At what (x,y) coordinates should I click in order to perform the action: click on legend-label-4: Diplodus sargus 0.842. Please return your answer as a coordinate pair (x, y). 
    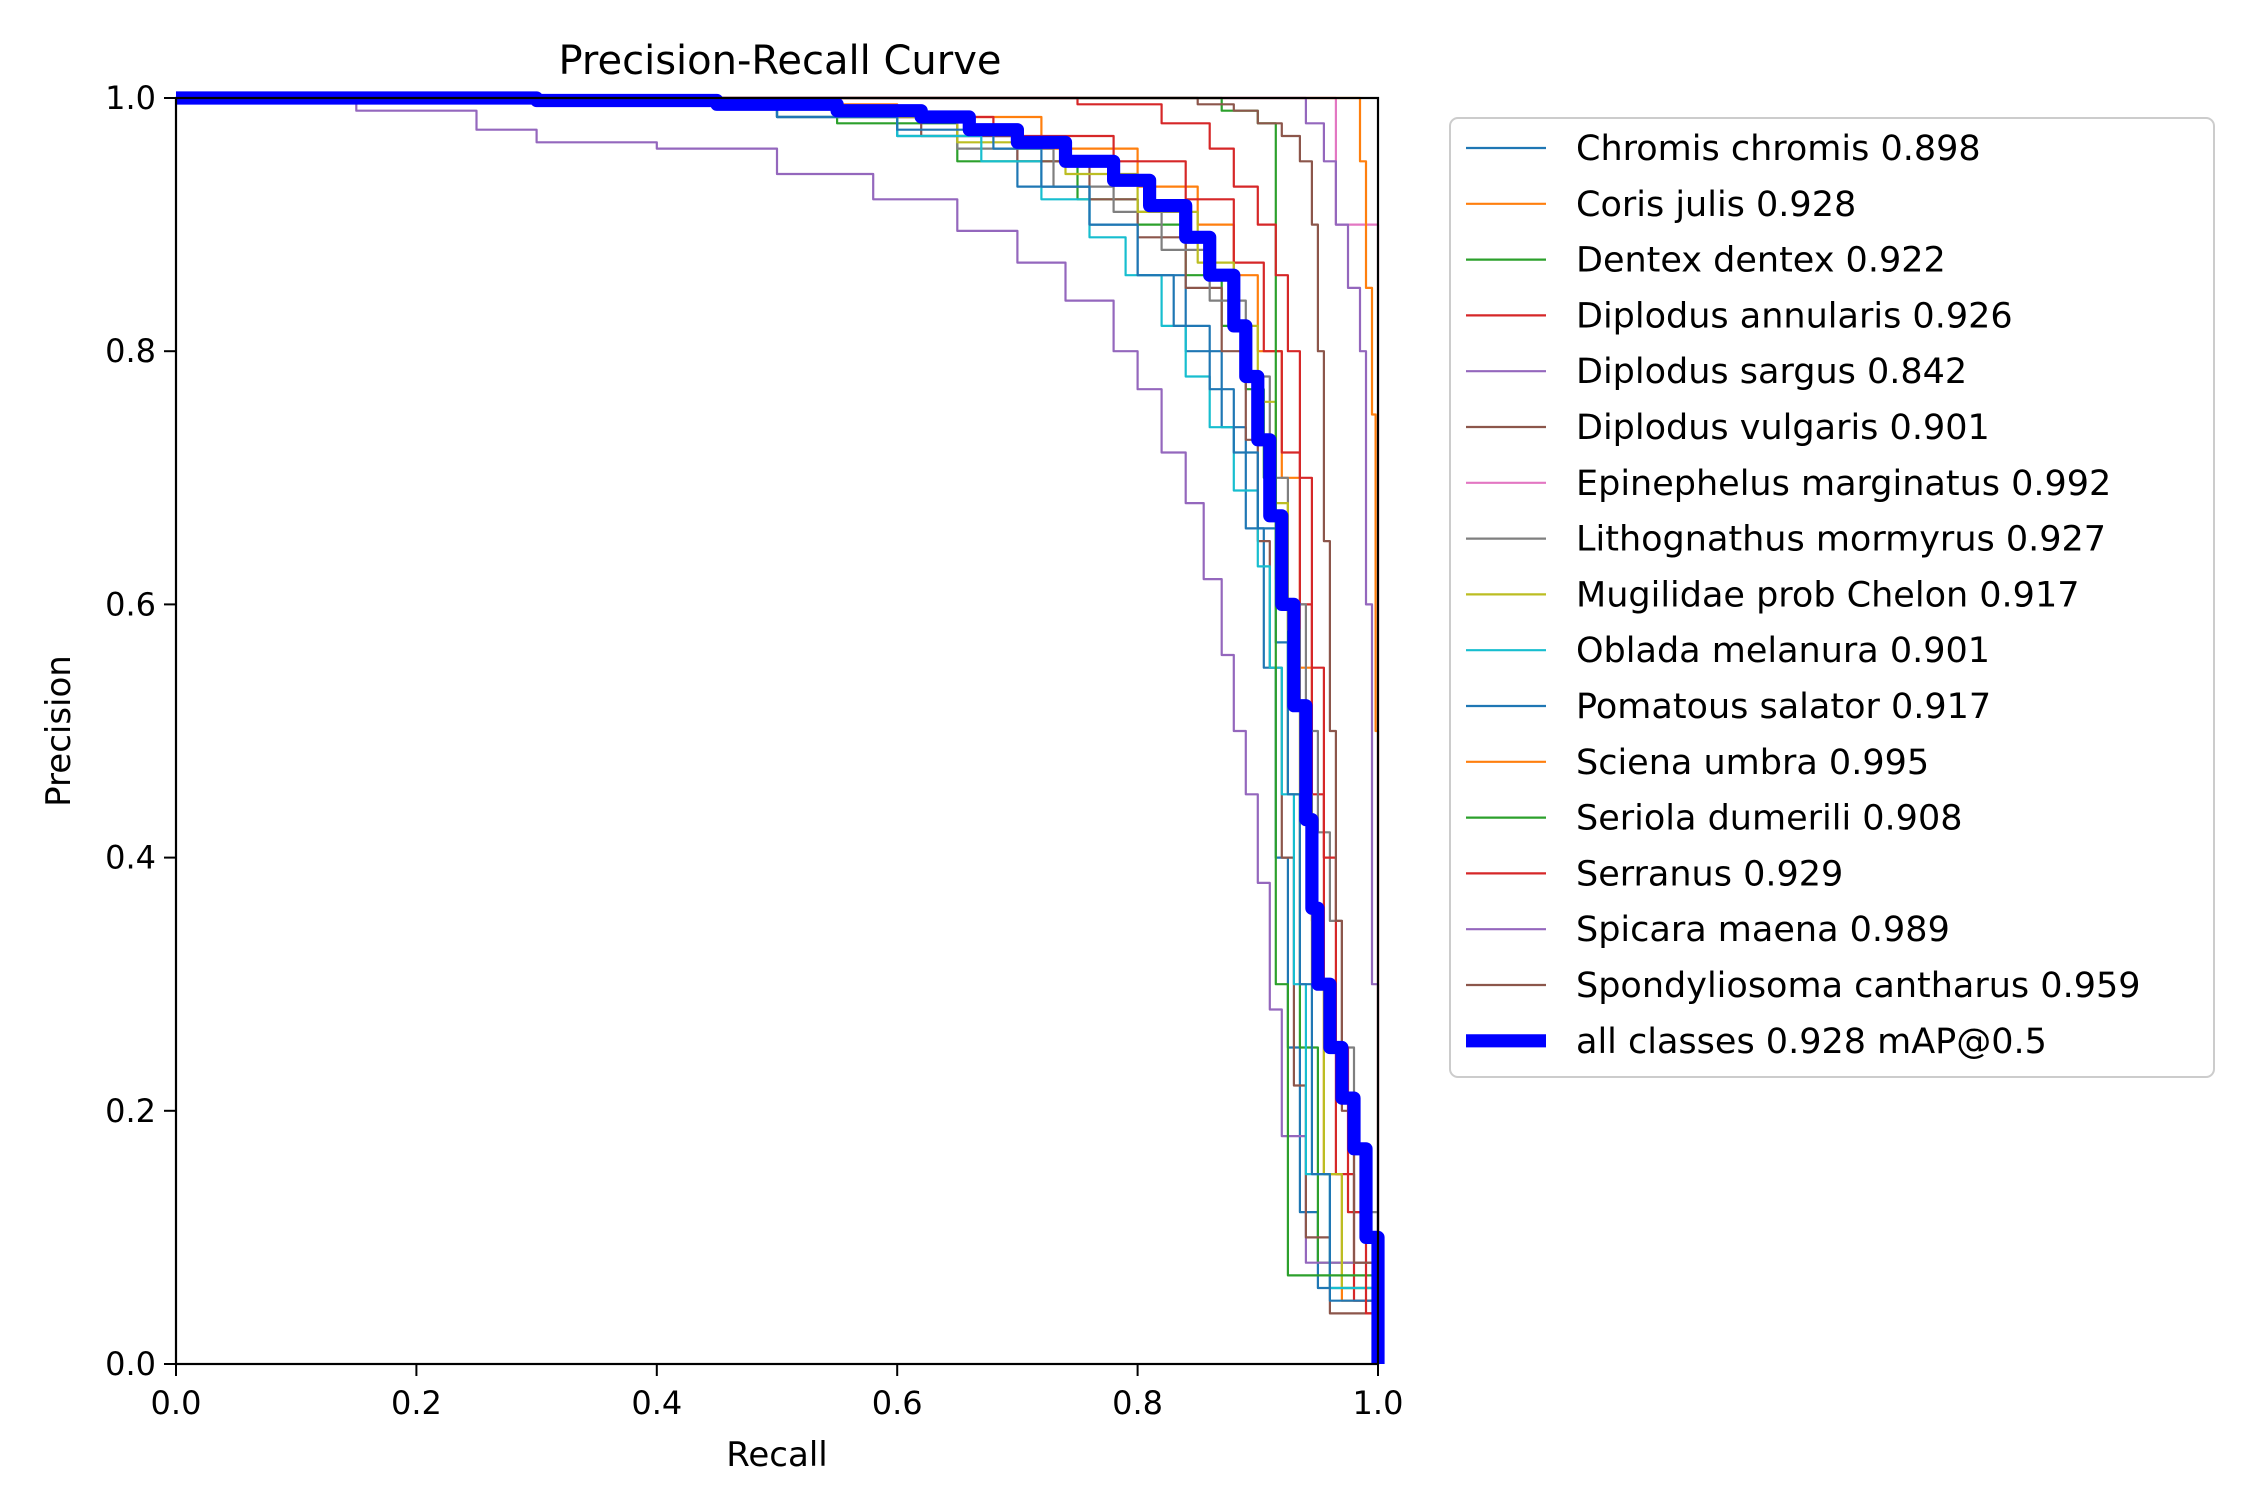
    Looking at the image, I should click on (1771, 372).